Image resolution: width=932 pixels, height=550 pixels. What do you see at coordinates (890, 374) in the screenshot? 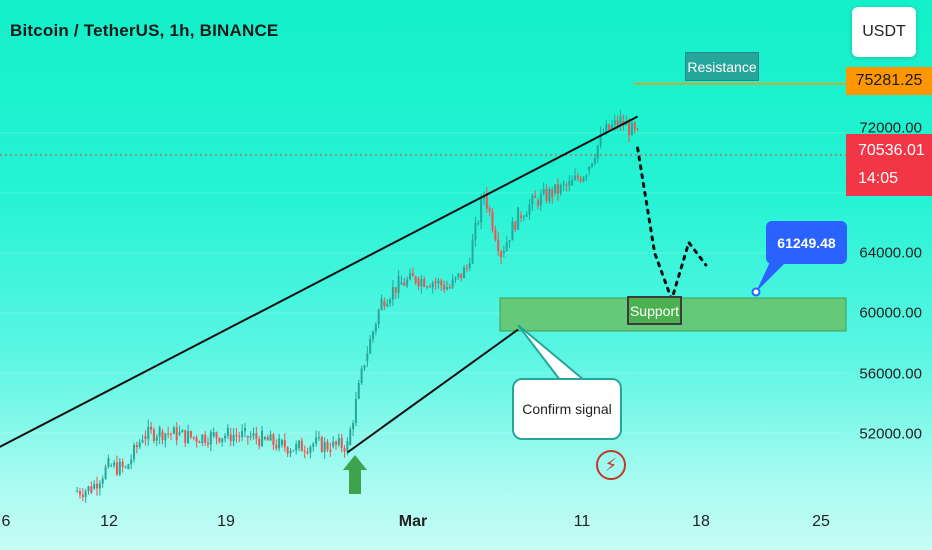
I see `y-tick-label: 56000.00` at bounding box center [890, 374].